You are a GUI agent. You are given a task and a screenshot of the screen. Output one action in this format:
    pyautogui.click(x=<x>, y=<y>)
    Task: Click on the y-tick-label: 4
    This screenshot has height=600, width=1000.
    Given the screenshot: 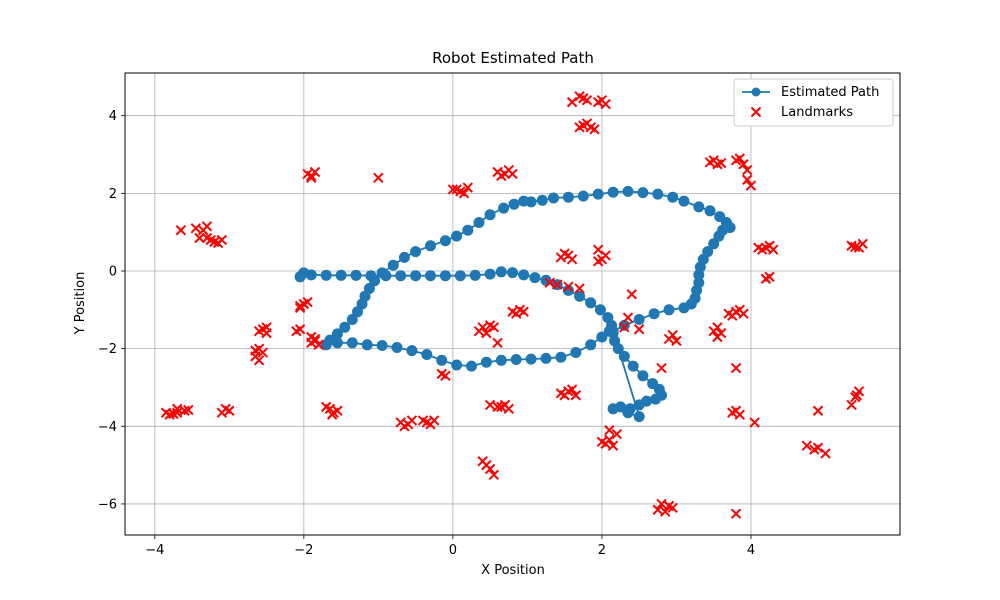 What is the action you would take?
    pyautogui.click(x=113, y=116)
    